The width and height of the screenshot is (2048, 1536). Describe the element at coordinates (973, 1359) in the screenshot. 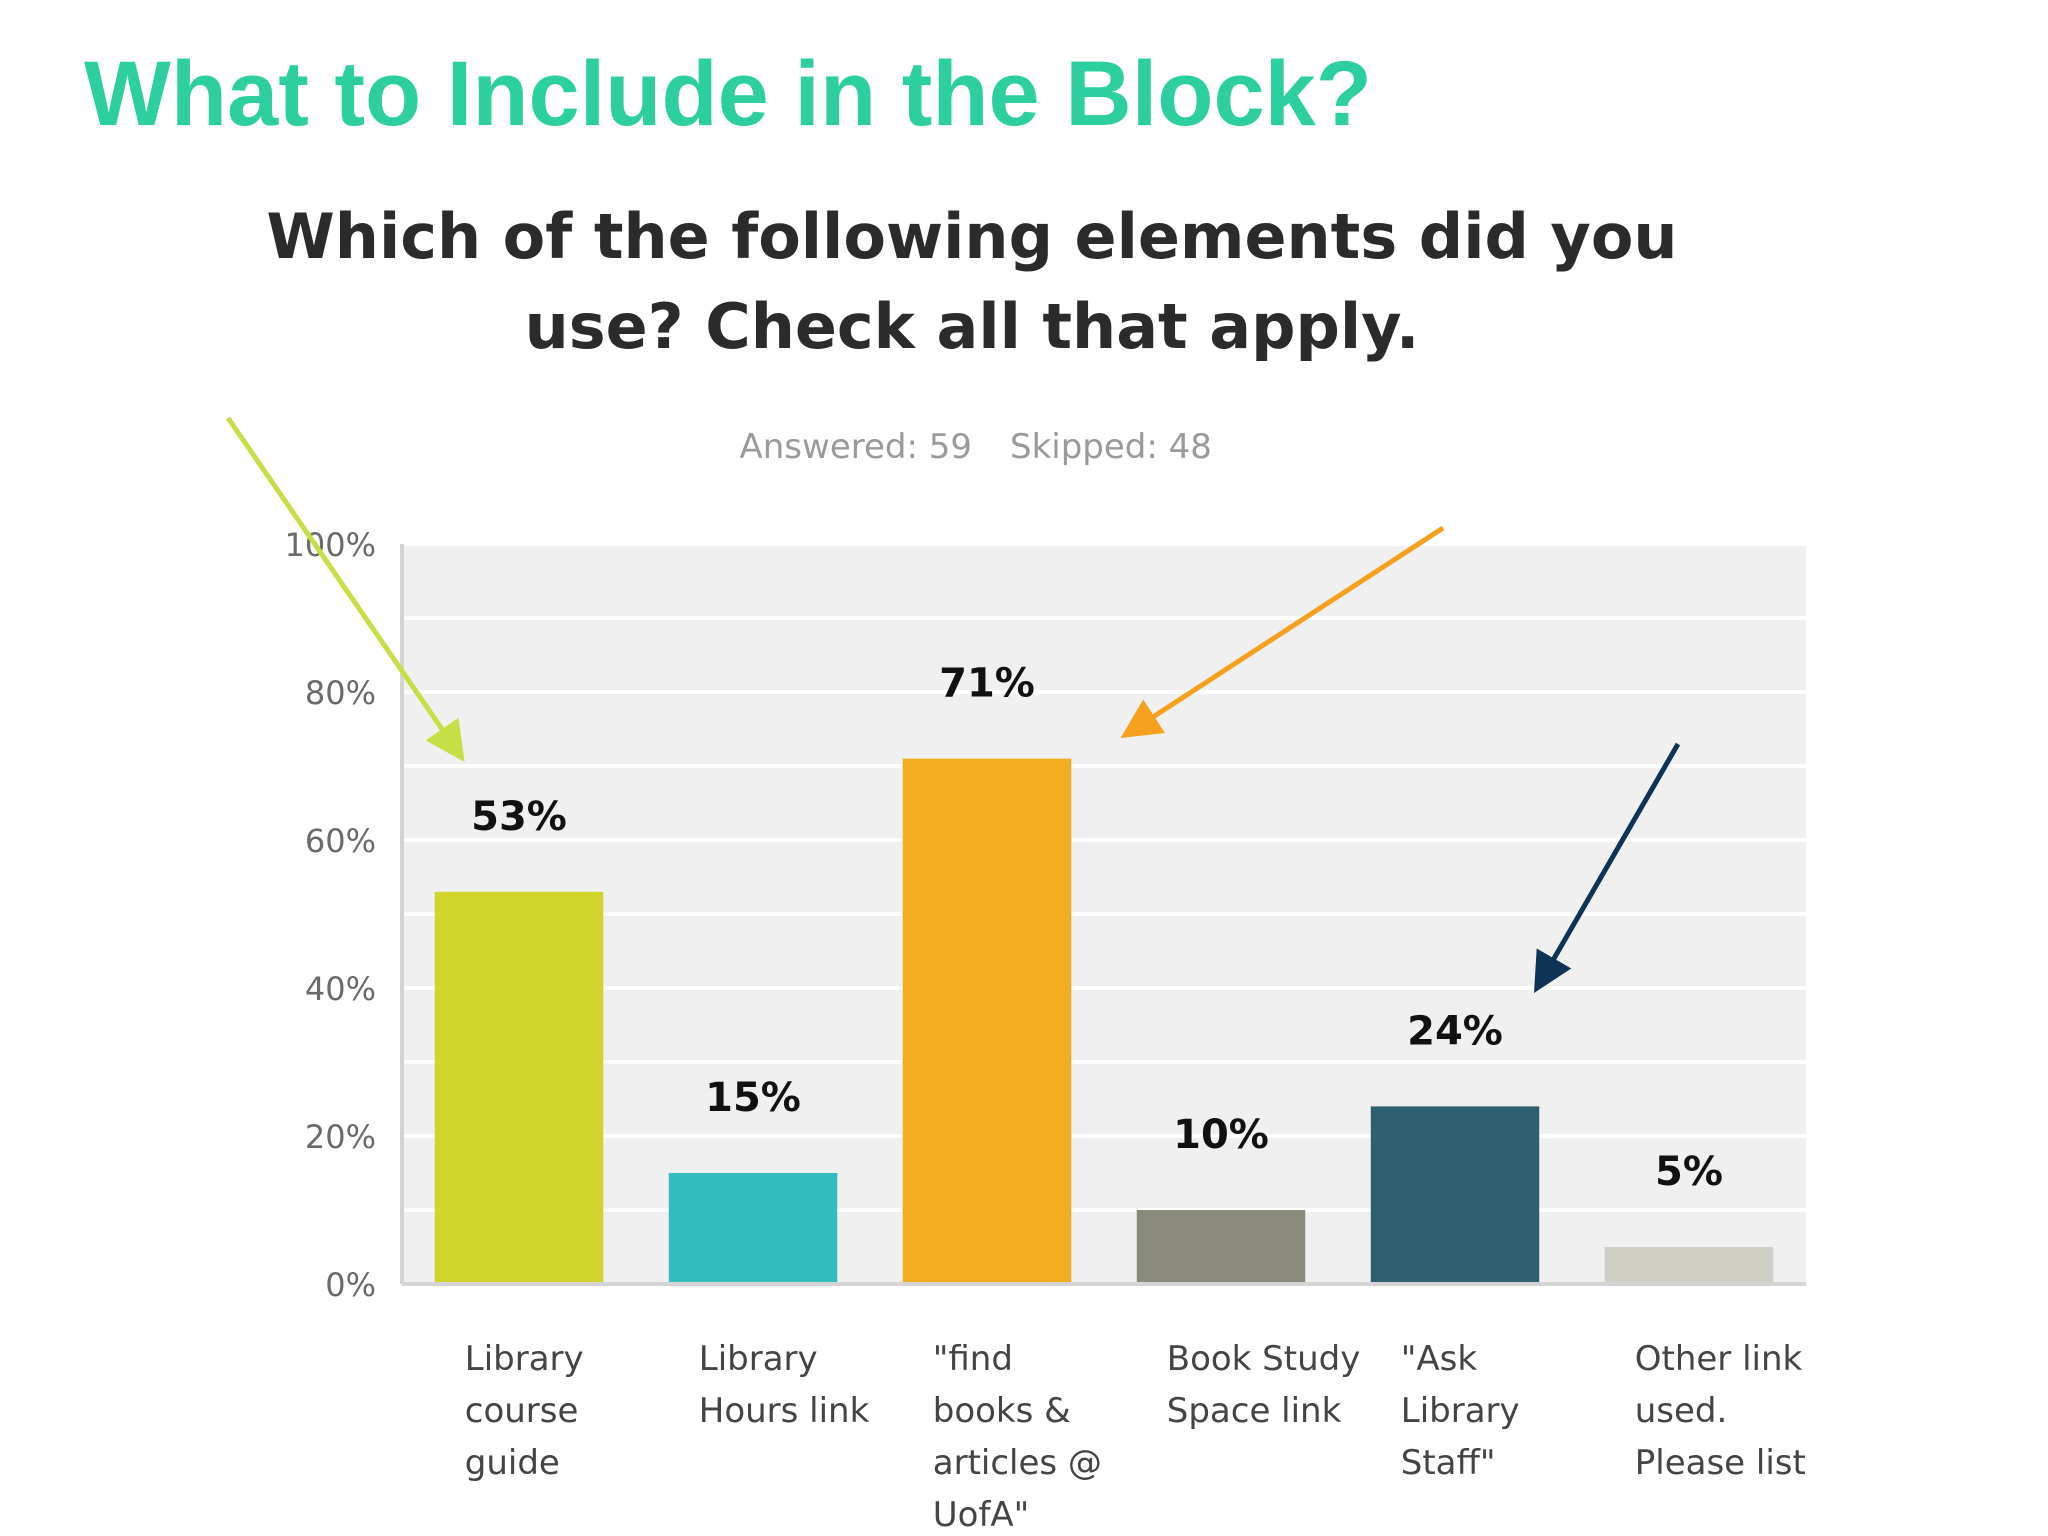

I see `x-tick-label: "find` at that location.